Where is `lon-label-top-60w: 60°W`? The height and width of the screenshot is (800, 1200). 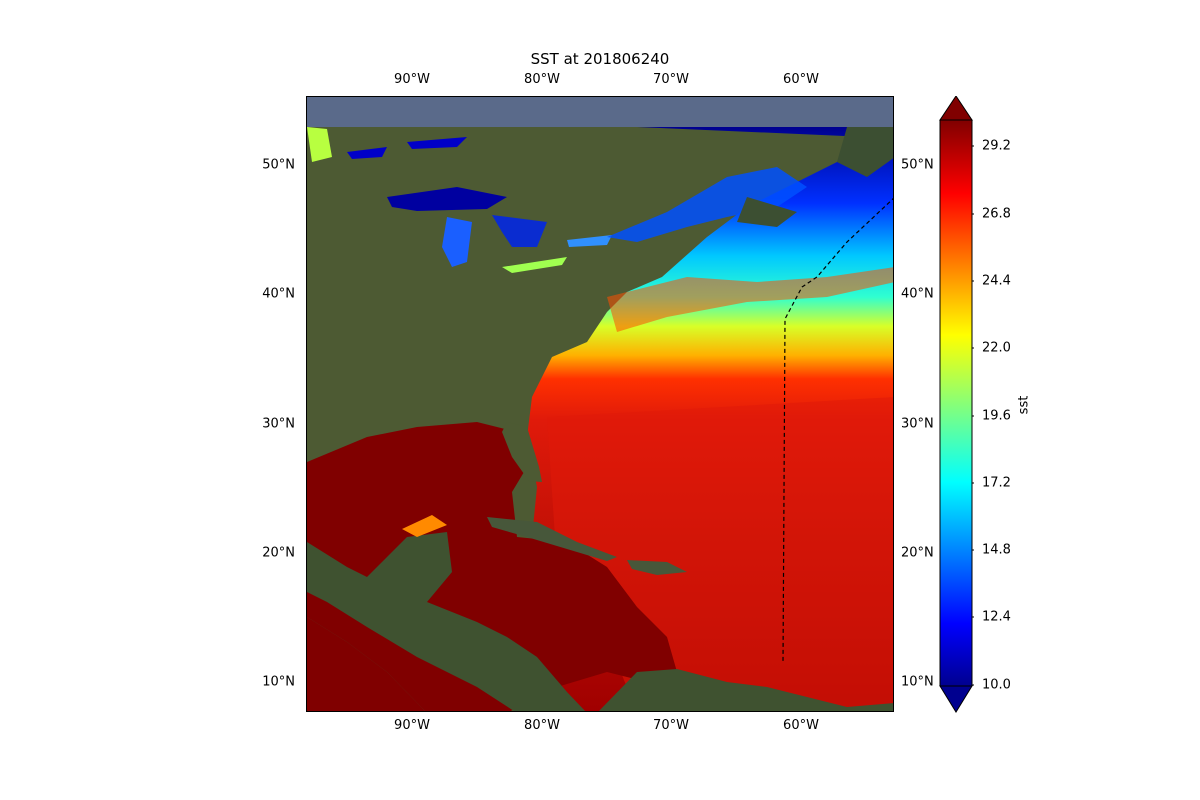 lon-label-top-60w: 60°W is located at coordinates (801, 79).